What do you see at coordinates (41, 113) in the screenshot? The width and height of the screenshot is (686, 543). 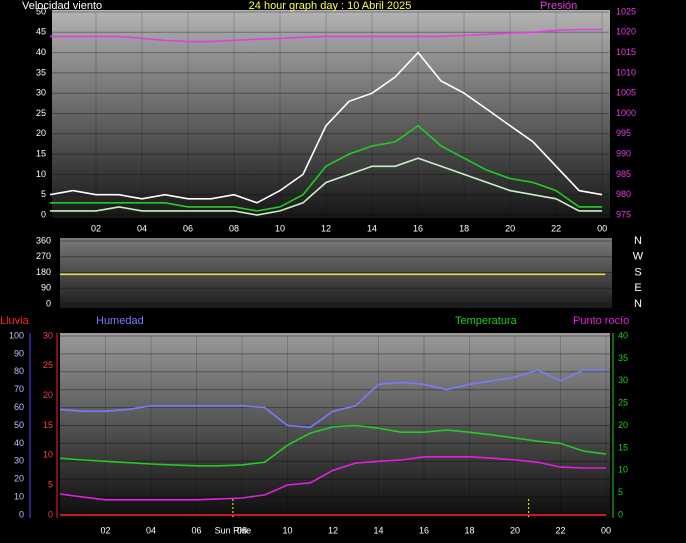 I see `y-tick-label: 25` at bounding box center [41, 113].